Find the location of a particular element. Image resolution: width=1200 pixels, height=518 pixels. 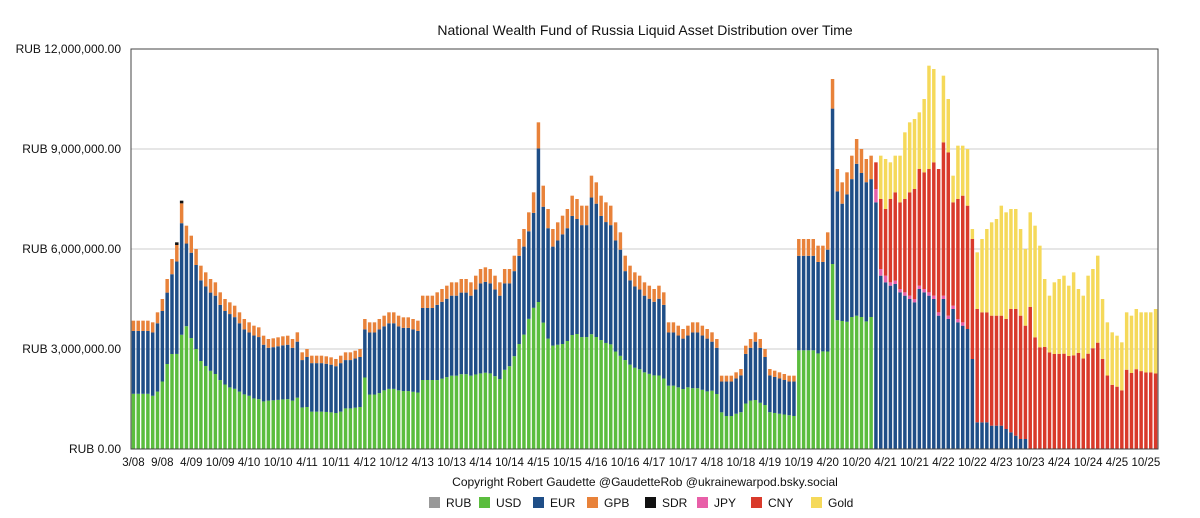

bar-segment-jpy is located at coordinates (948, 317).